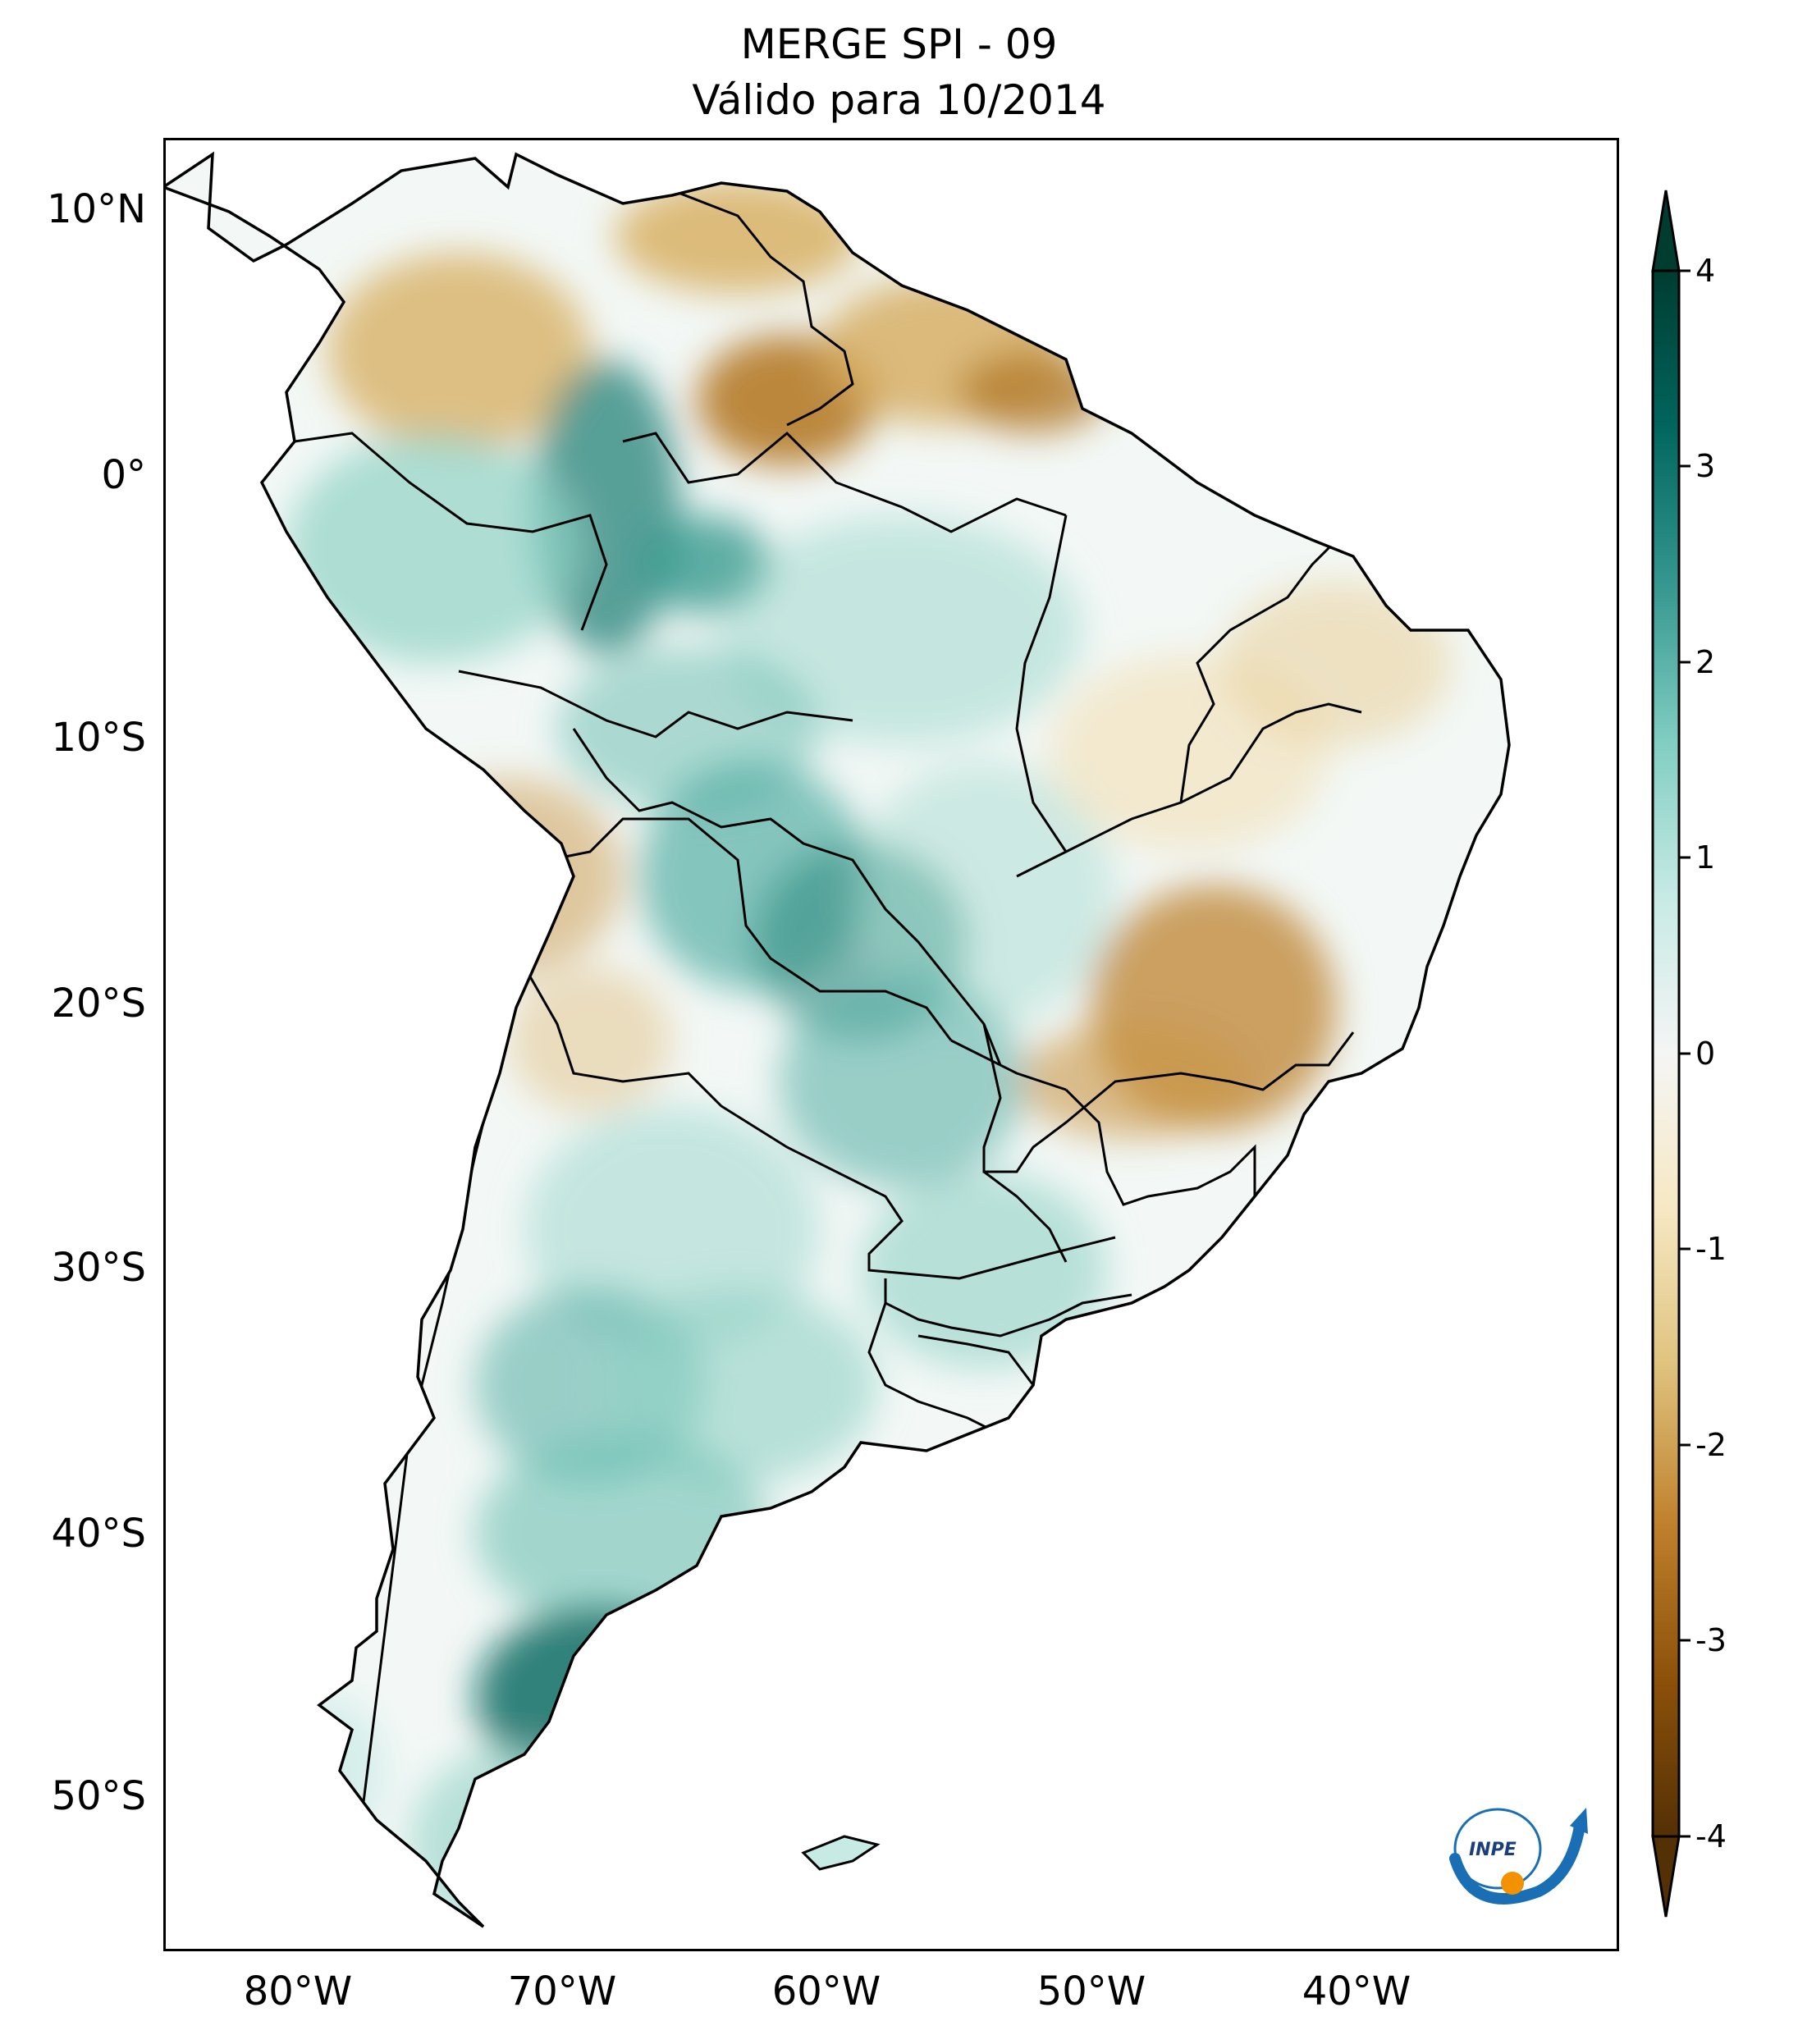 Image resolution: width=1798 pixels, height=2044 pixels. I want to click on colorbar-extend-min, so click(1666, 1876).